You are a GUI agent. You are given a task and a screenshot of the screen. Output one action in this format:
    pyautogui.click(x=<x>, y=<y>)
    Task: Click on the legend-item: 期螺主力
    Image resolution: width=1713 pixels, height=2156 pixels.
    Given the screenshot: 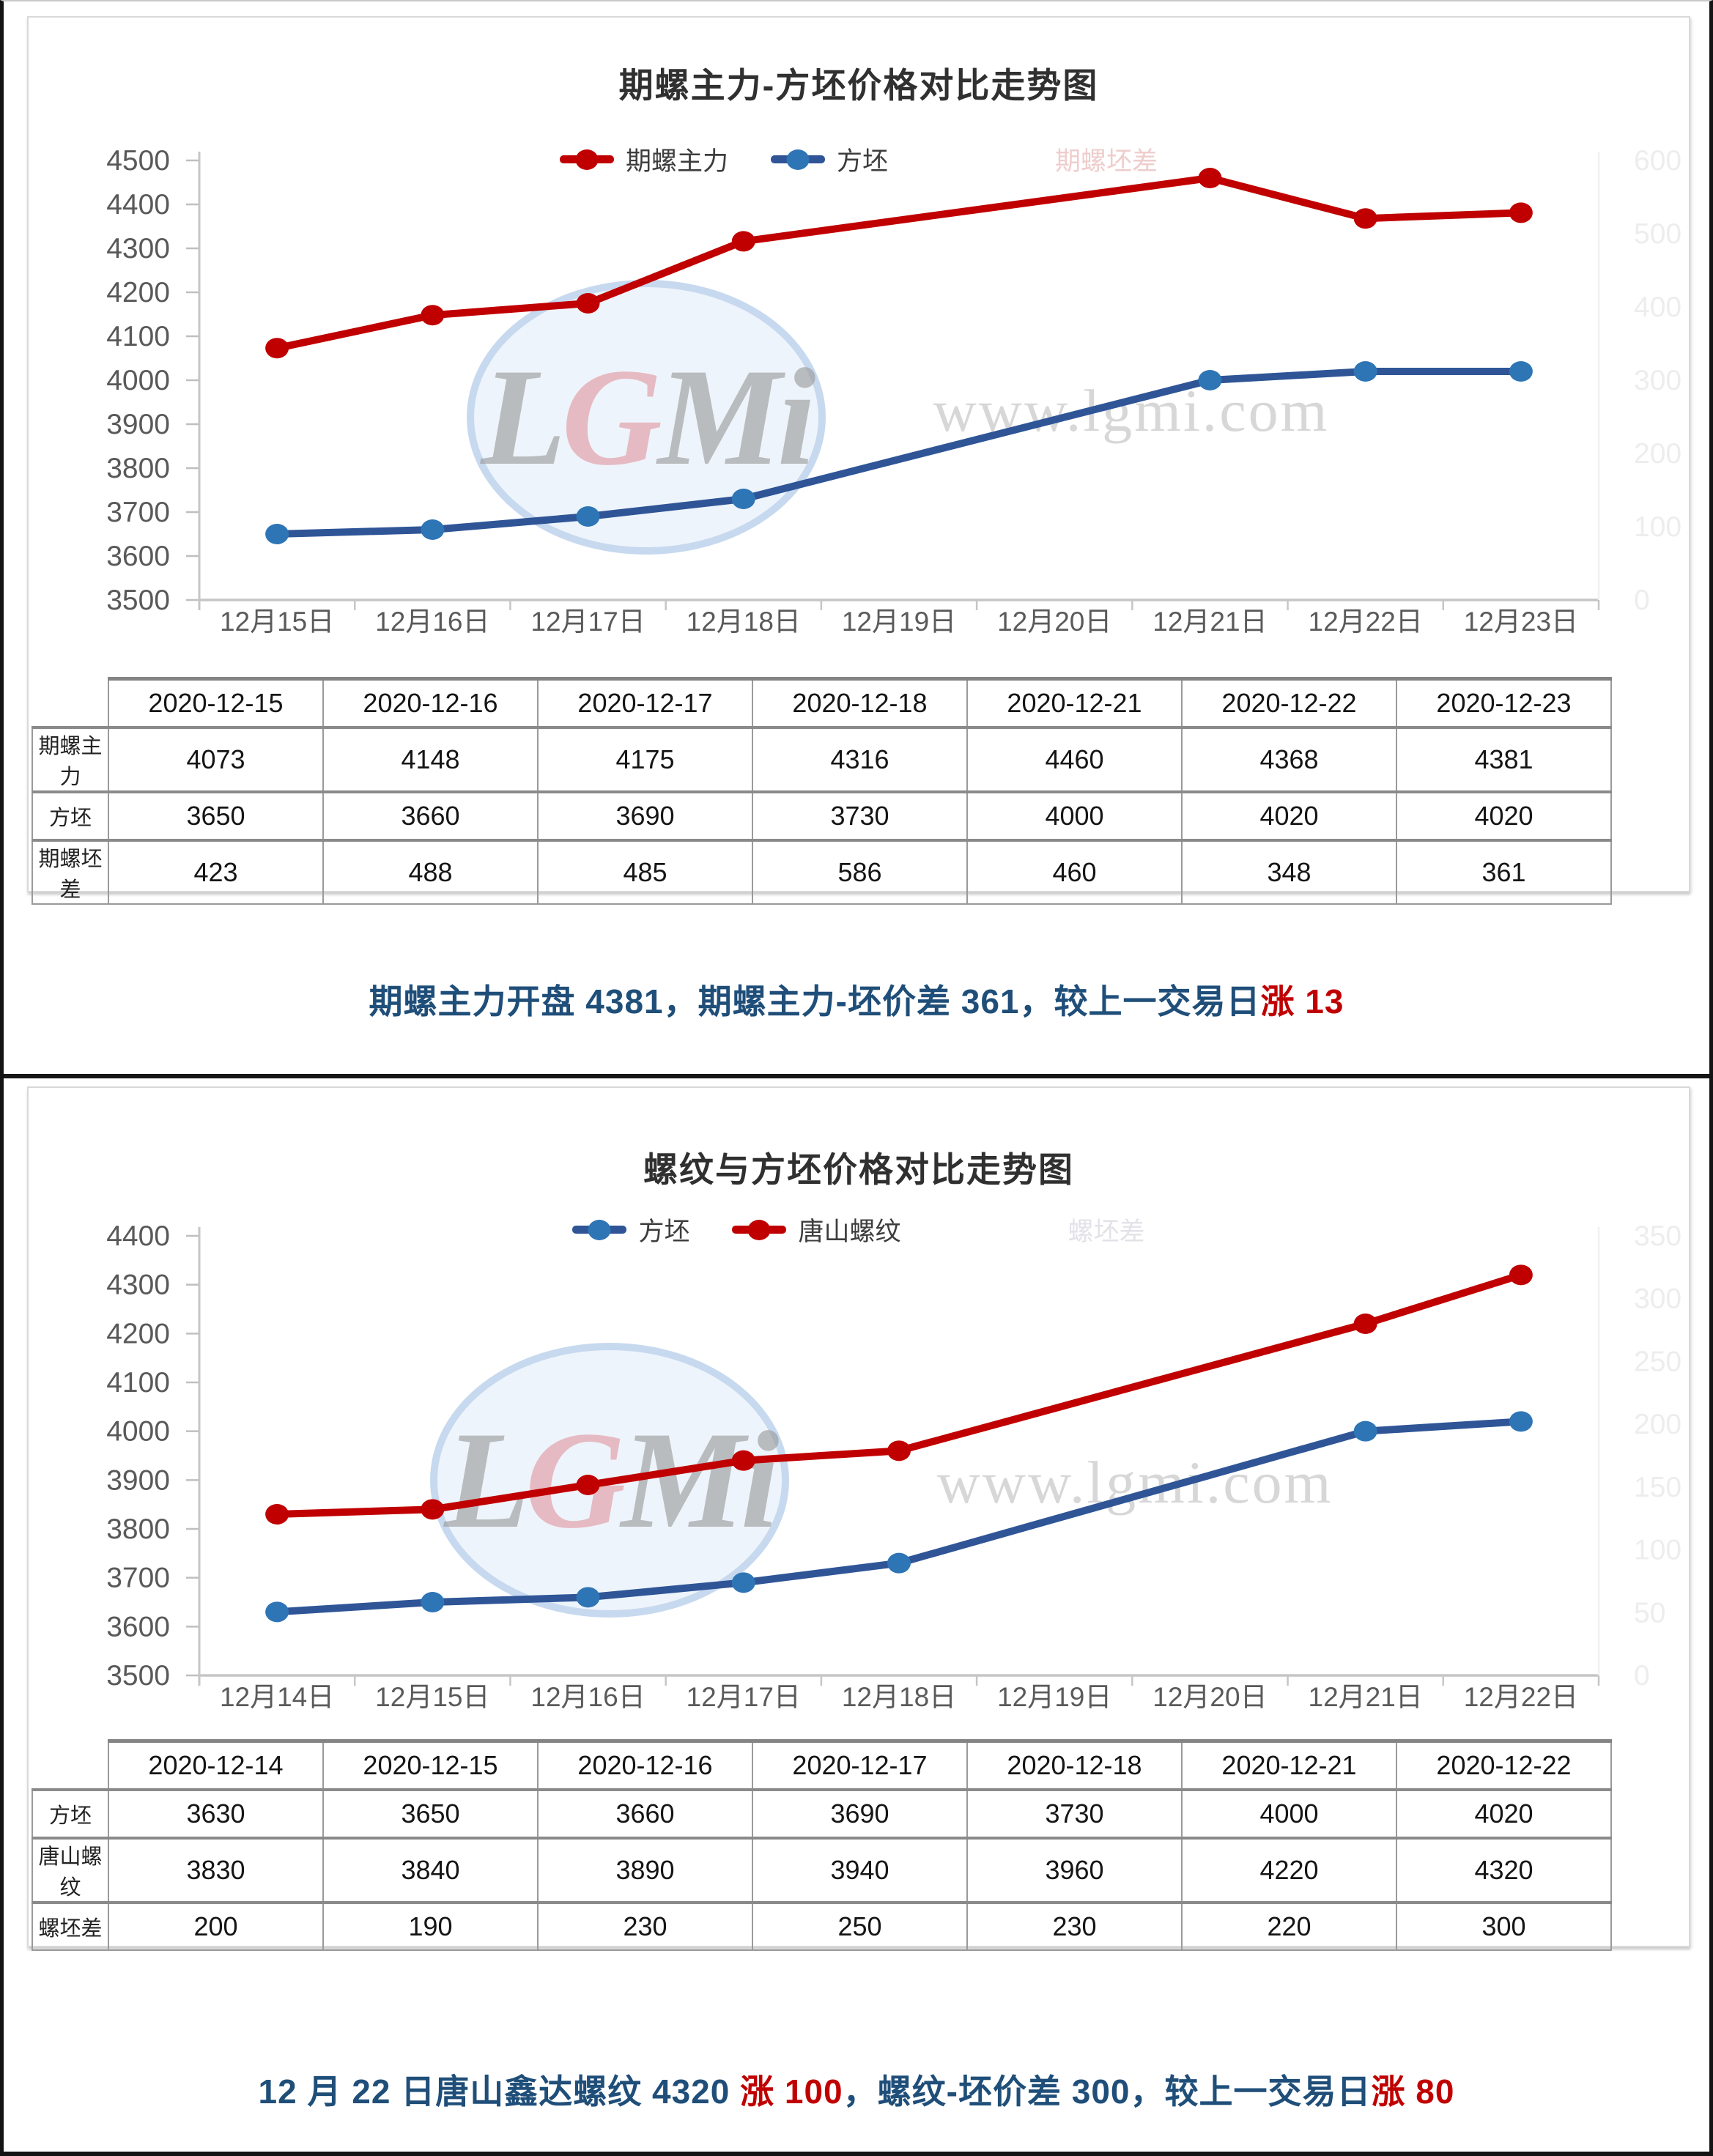 What is the action you would take?
    pyautogui.click(x=643, y=159)
    